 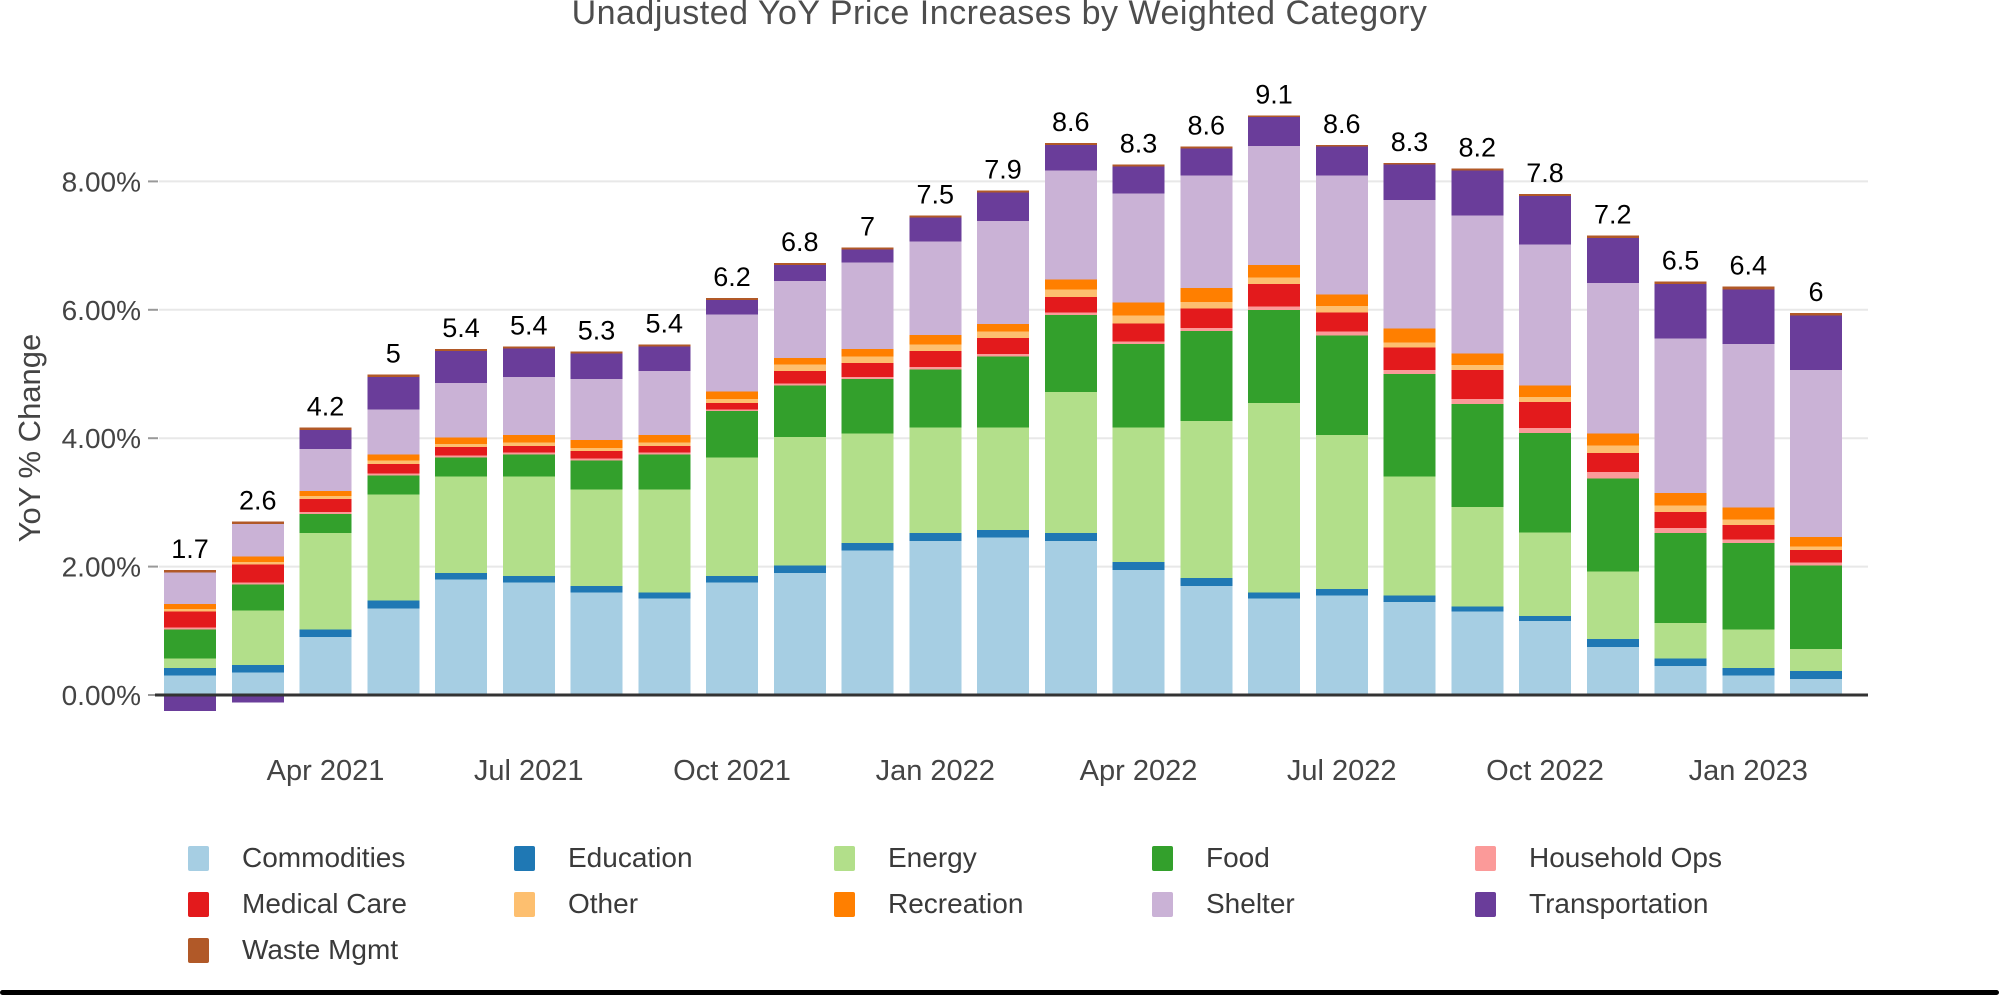 What do you see at coordinates (297, 904) in the screenshot?
I see `legend-item-medical-care: Medical Care` at bounding box center [297, 904].